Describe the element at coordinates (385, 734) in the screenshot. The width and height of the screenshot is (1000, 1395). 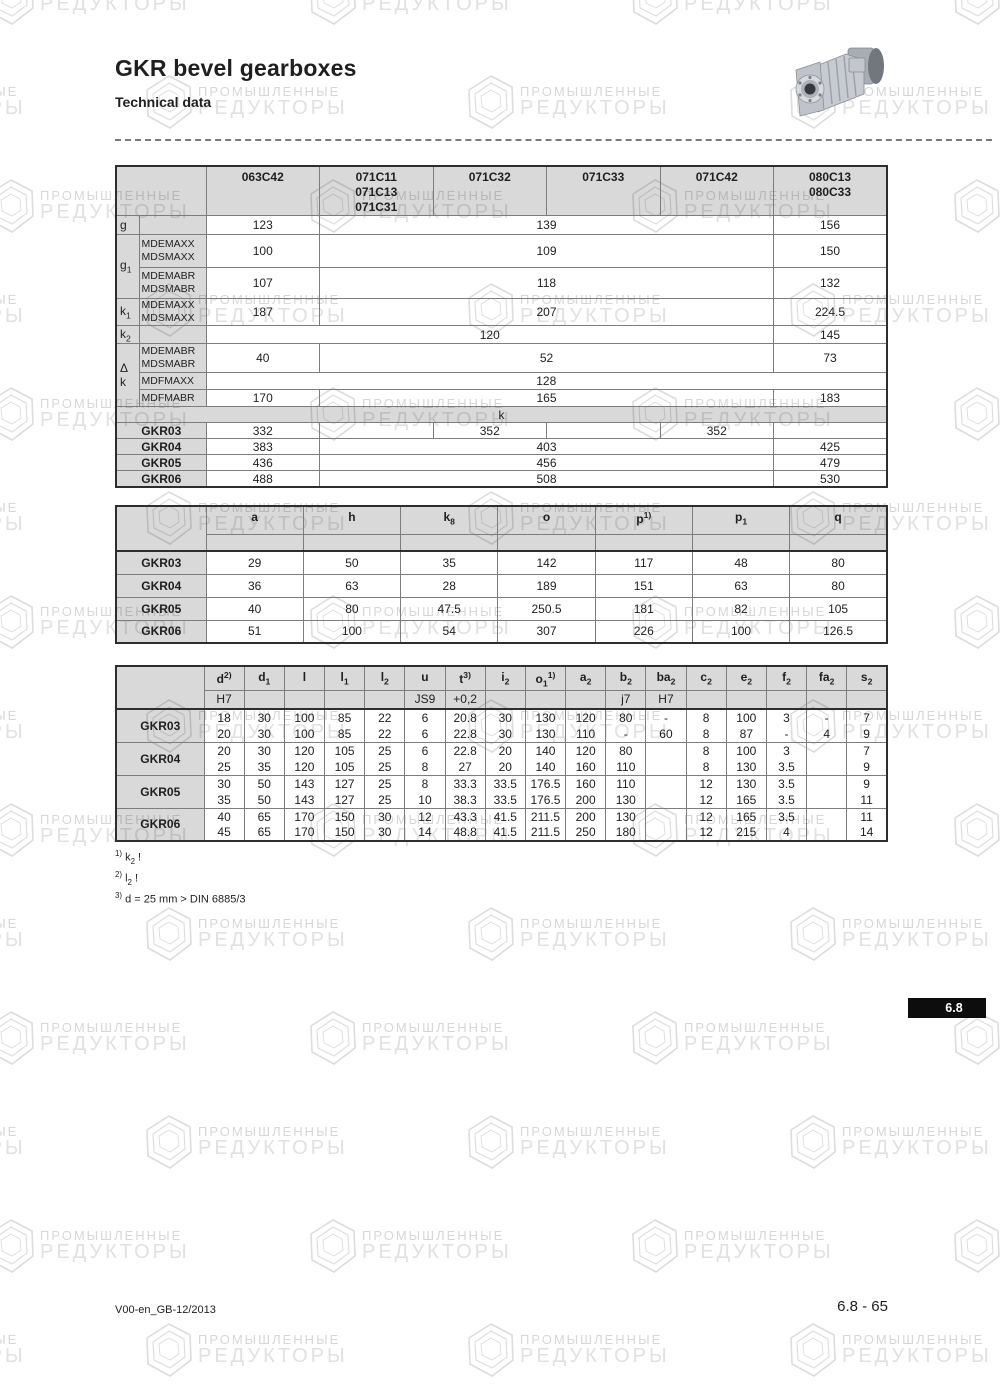
I see `data-cell: 22` at that location.